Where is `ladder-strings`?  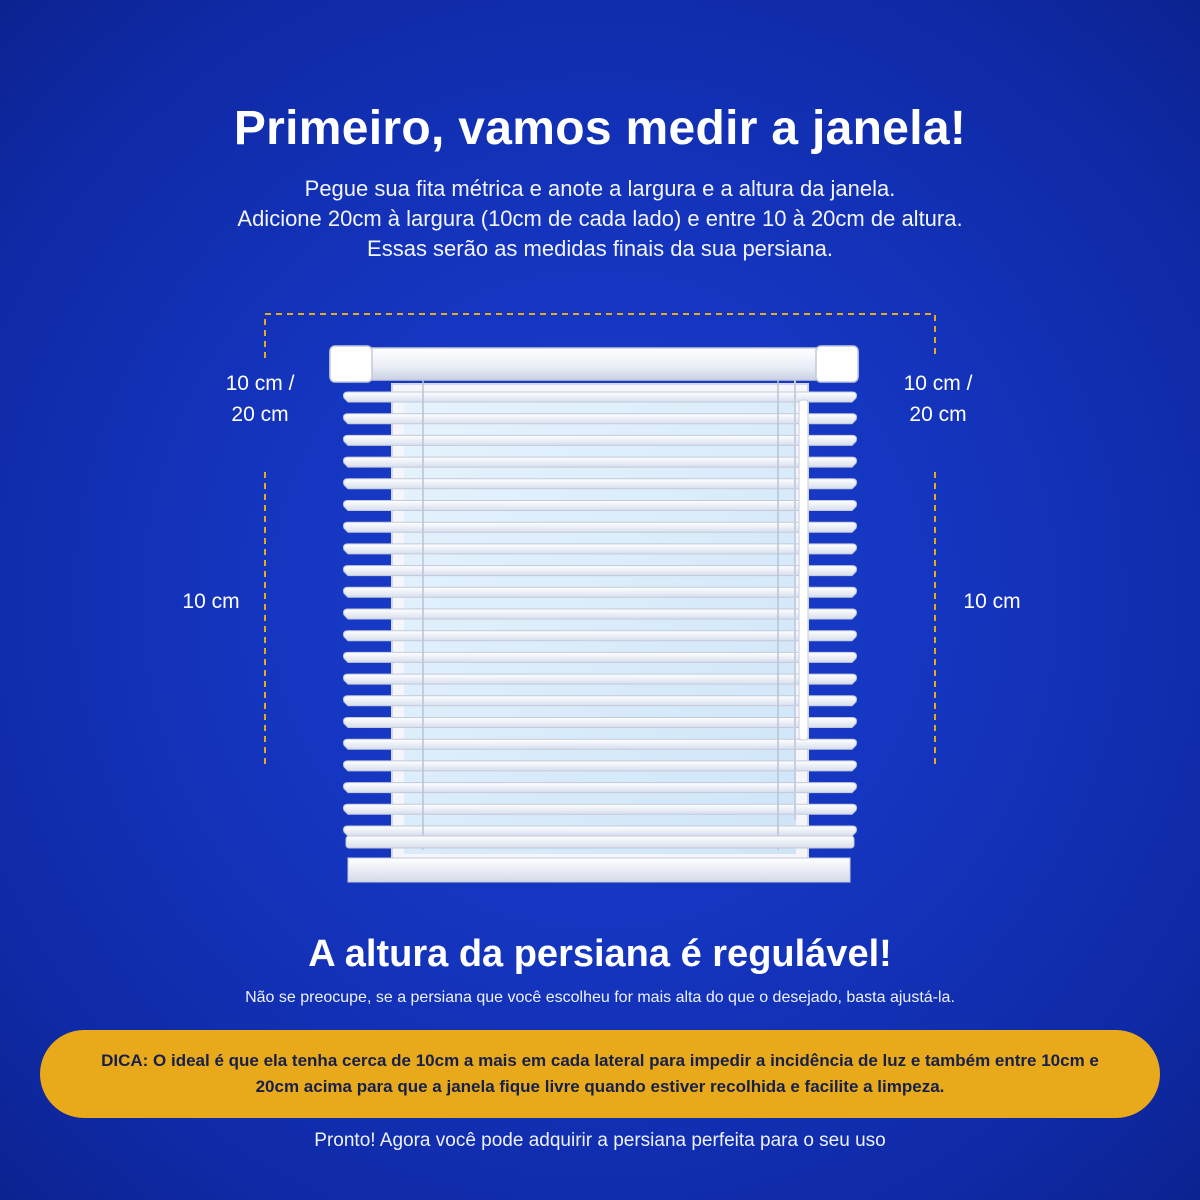 ladder-strings is located at coordinates (600, 615).